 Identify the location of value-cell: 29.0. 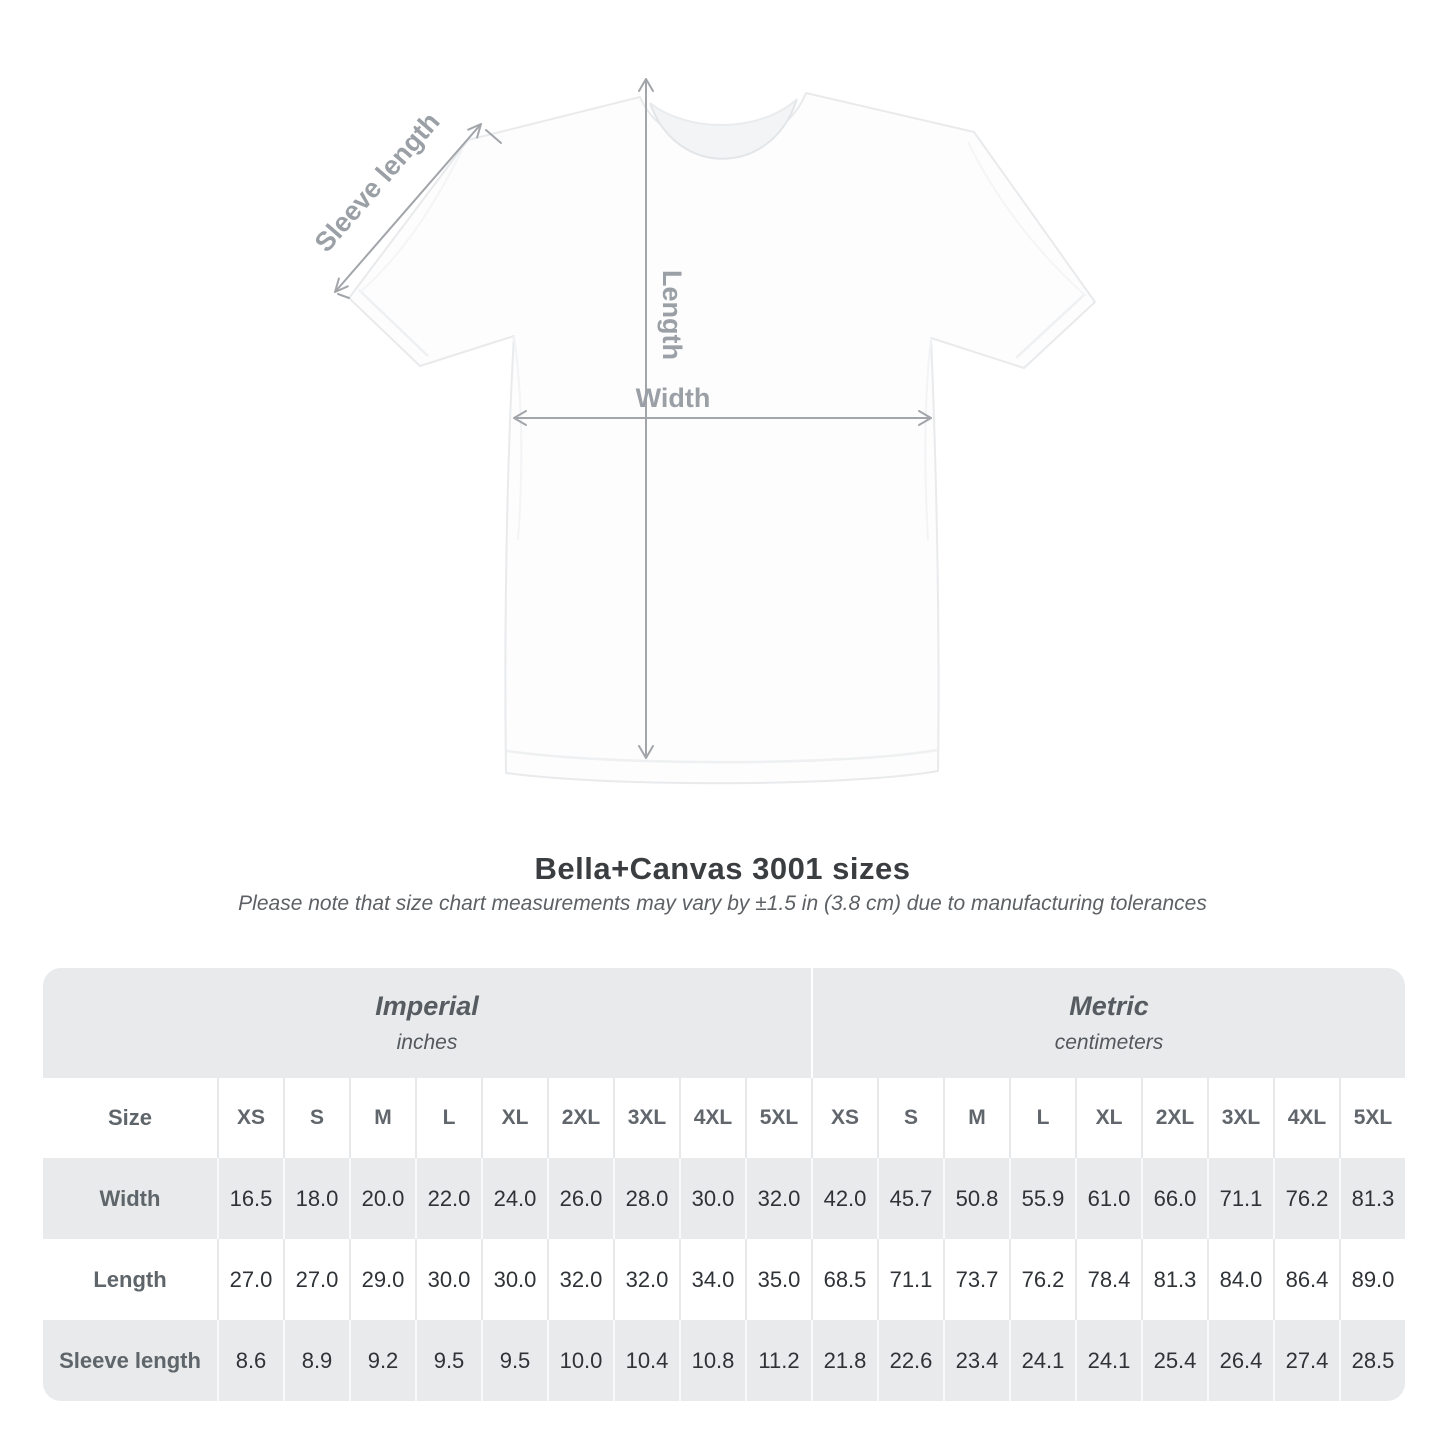
(382, 1279).